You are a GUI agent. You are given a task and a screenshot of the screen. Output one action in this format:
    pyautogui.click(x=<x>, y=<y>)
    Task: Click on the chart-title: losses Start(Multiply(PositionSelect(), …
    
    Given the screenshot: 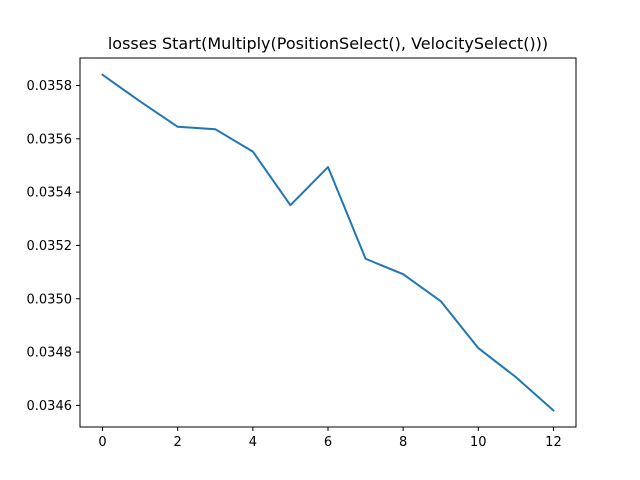 What is the action you would take?
    pyautogui.click(x=328, y=43)
    